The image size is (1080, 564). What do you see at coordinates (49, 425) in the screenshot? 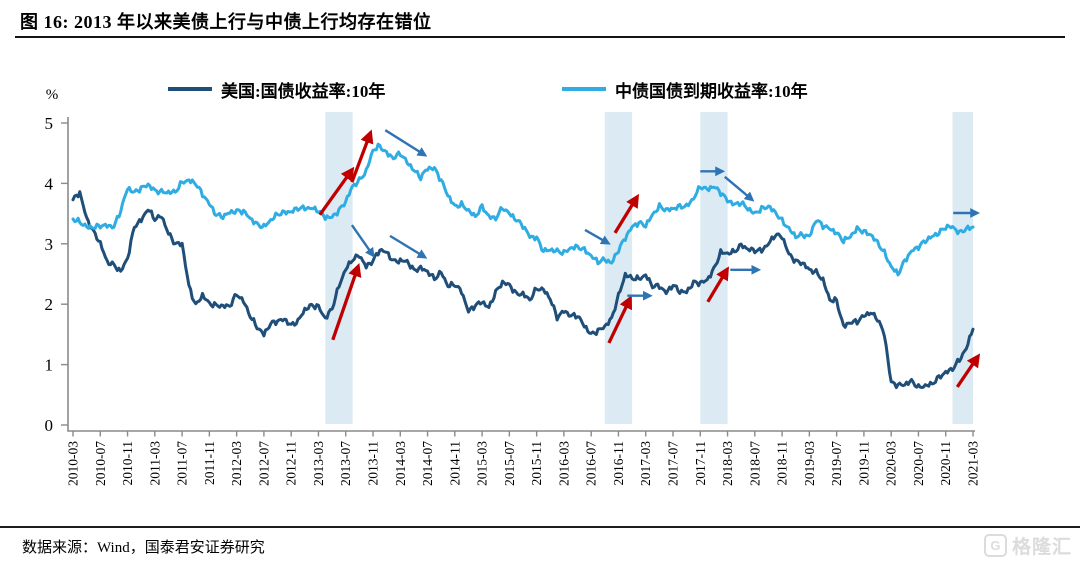
I see `y-axis-tick-label: 0` at bounding box center [49, 425].